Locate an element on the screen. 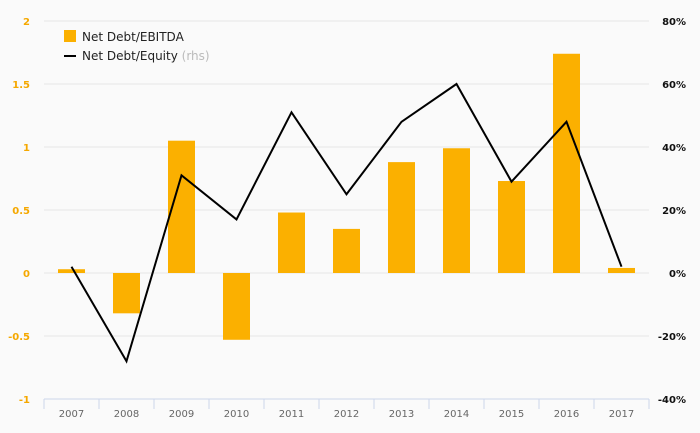 The height and width of the screenshot is (433, 700). bar-2014 is located at coordinates (456, 210).